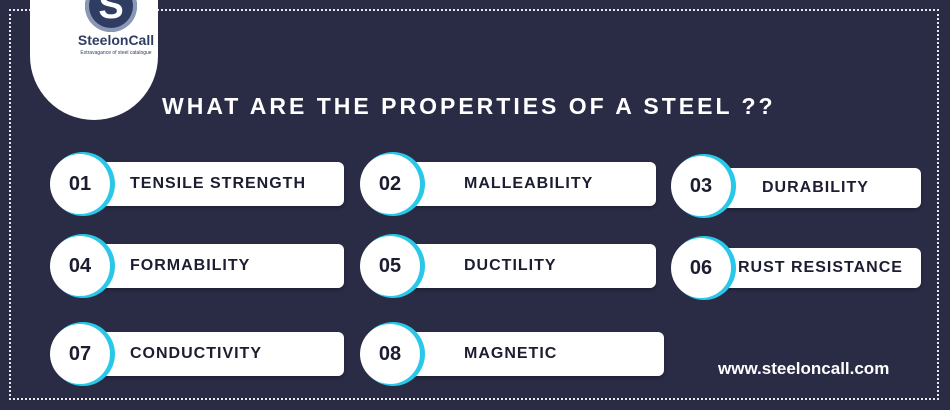 The width and height of the screenshot is (950, 410). I want to click on property-number: 01, so click(80, 184).